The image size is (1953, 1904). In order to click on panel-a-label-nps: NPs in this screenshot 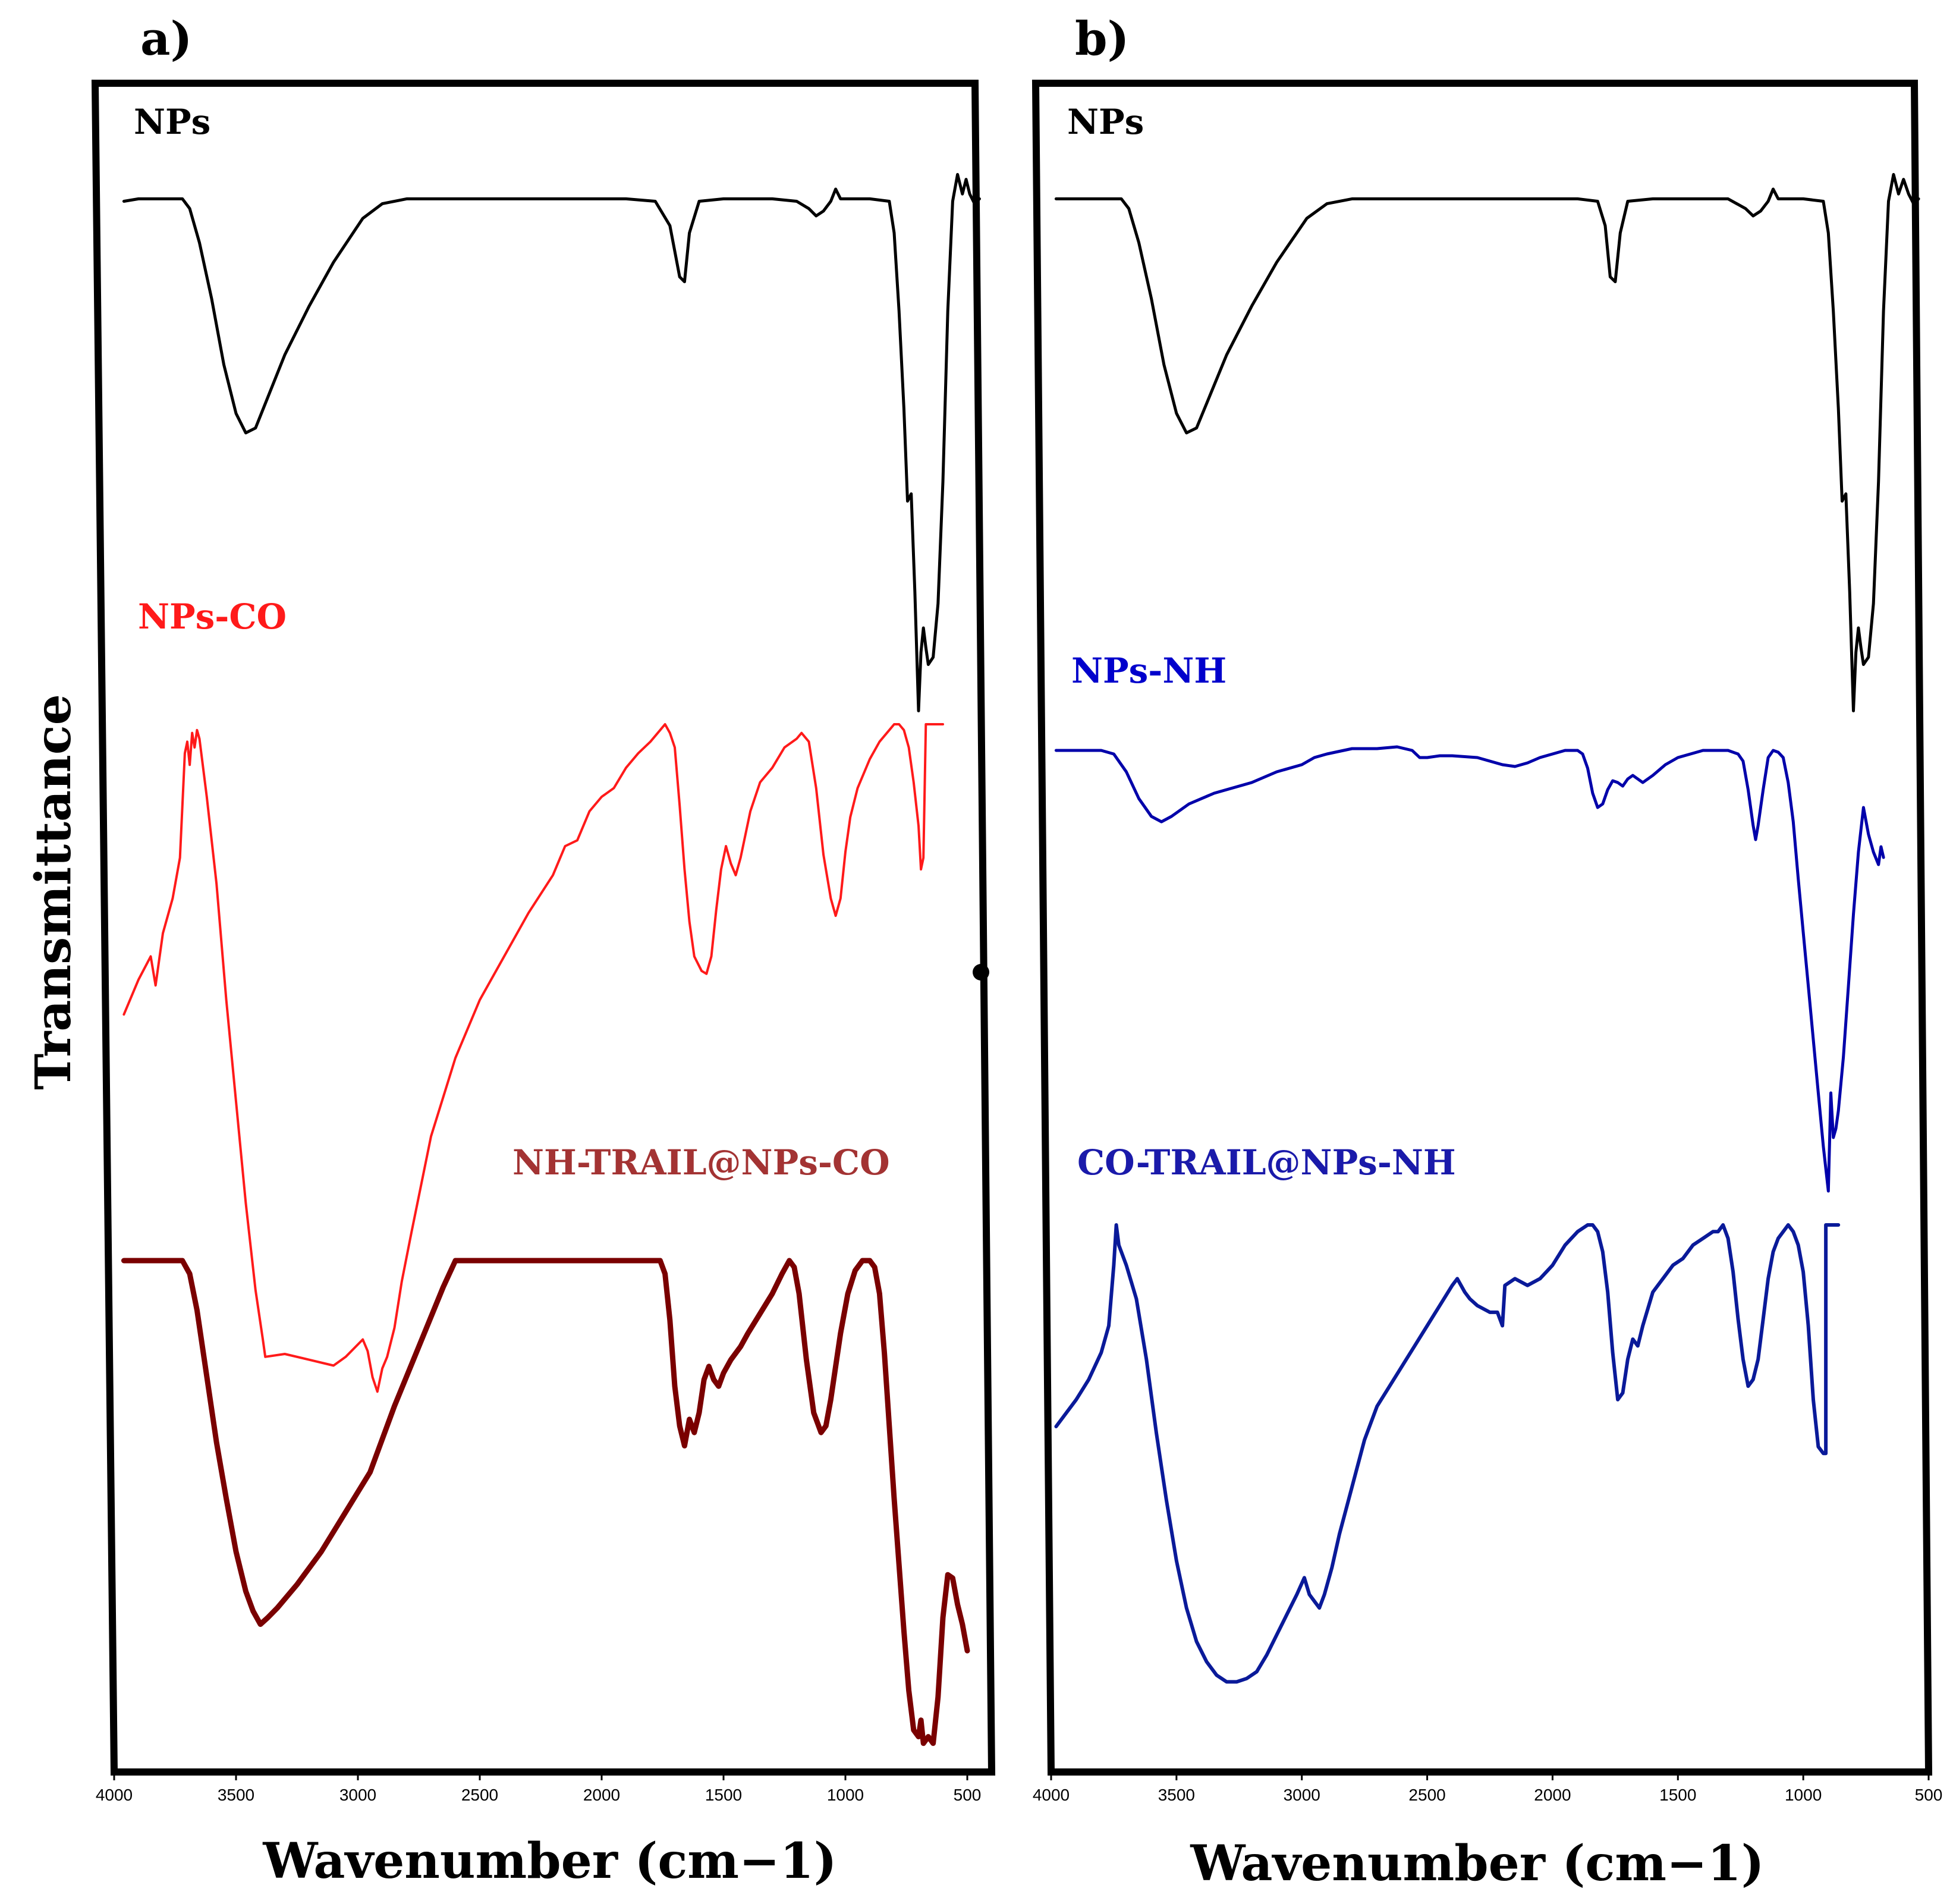, I will do `click(172, 122)`.